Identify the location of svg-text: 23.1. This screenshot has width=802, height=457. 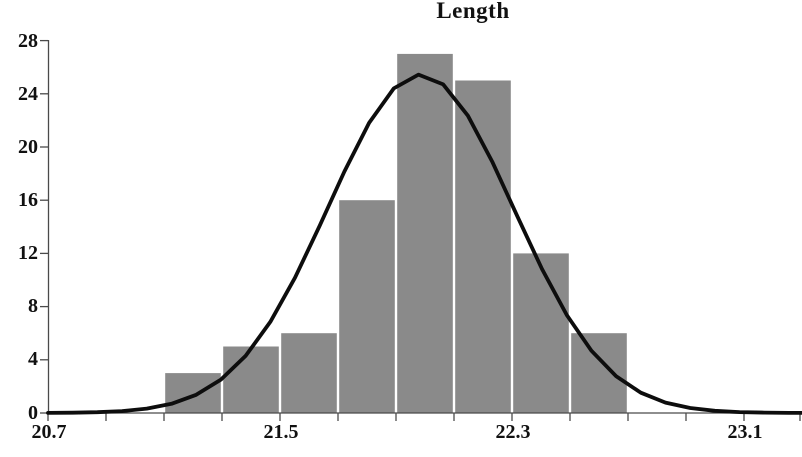
(745, 432).